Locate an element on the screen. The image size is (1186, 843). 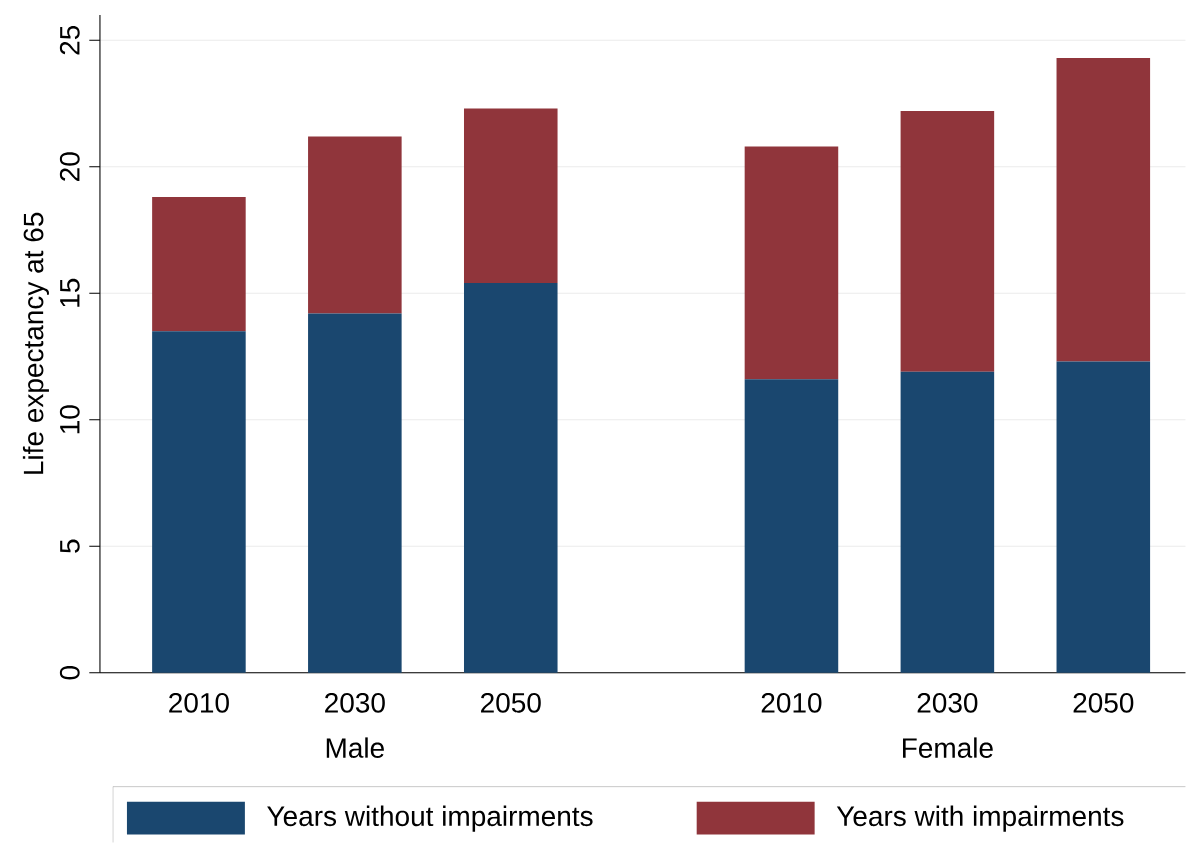
y-tick-label: 10 is located at coordinates (69, 419).